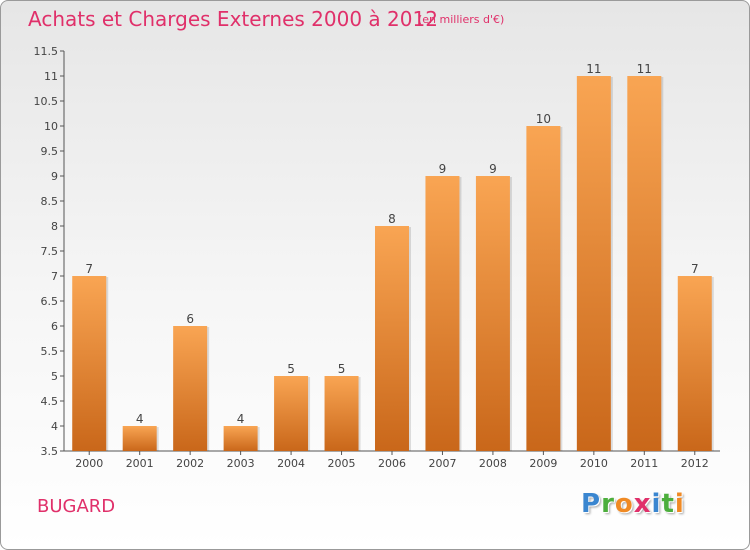 The image size is (750, 550). Describe the element at coordinates (54, 176) in the screenshot. I see `y-tick-label: 9` at that location.